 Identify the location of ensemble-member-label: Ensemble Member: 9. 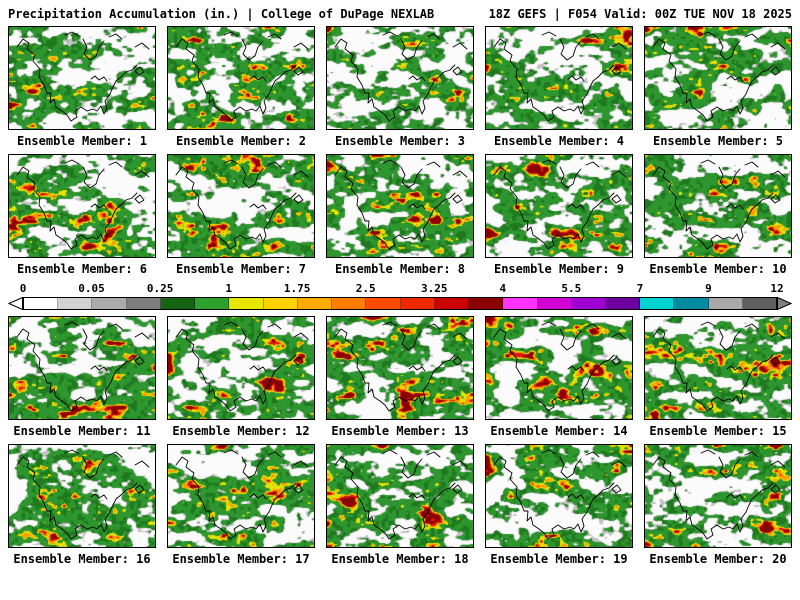
(559, 269).